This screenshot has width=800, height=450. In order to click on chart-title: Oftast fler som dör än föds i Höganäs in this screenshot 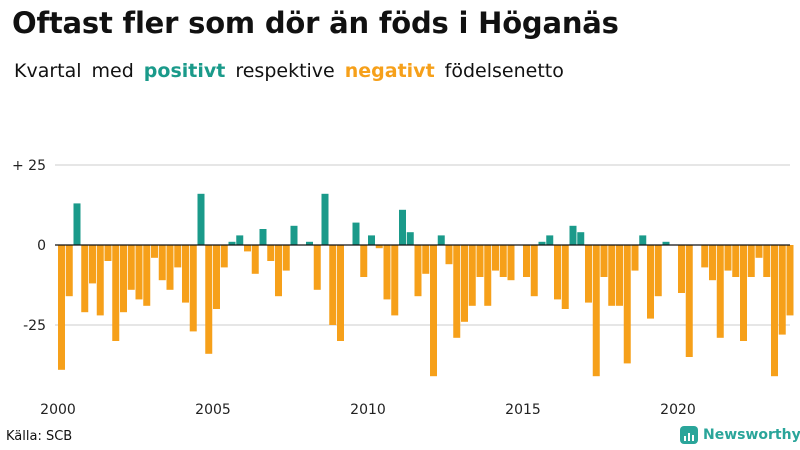, I will do `click(315, 23)`.